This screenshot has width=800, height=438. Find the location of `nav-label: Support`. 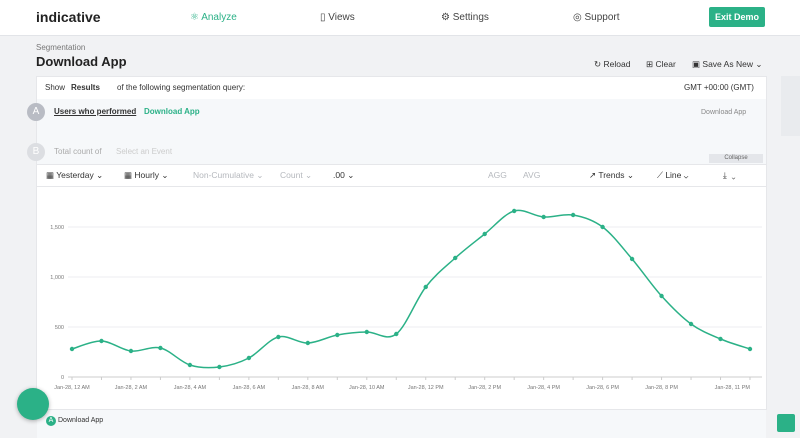

nav-label: Support is located at coordinates (602, 17).